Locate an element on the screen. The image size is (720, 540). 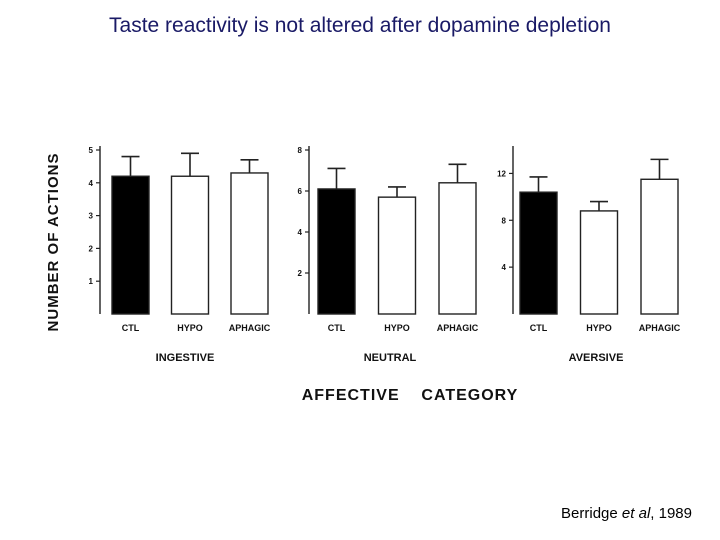
panel-aversive: 4 8 12 CTL HYPO APHAGIC AVERSIVE is located at coordinates (589, 255).